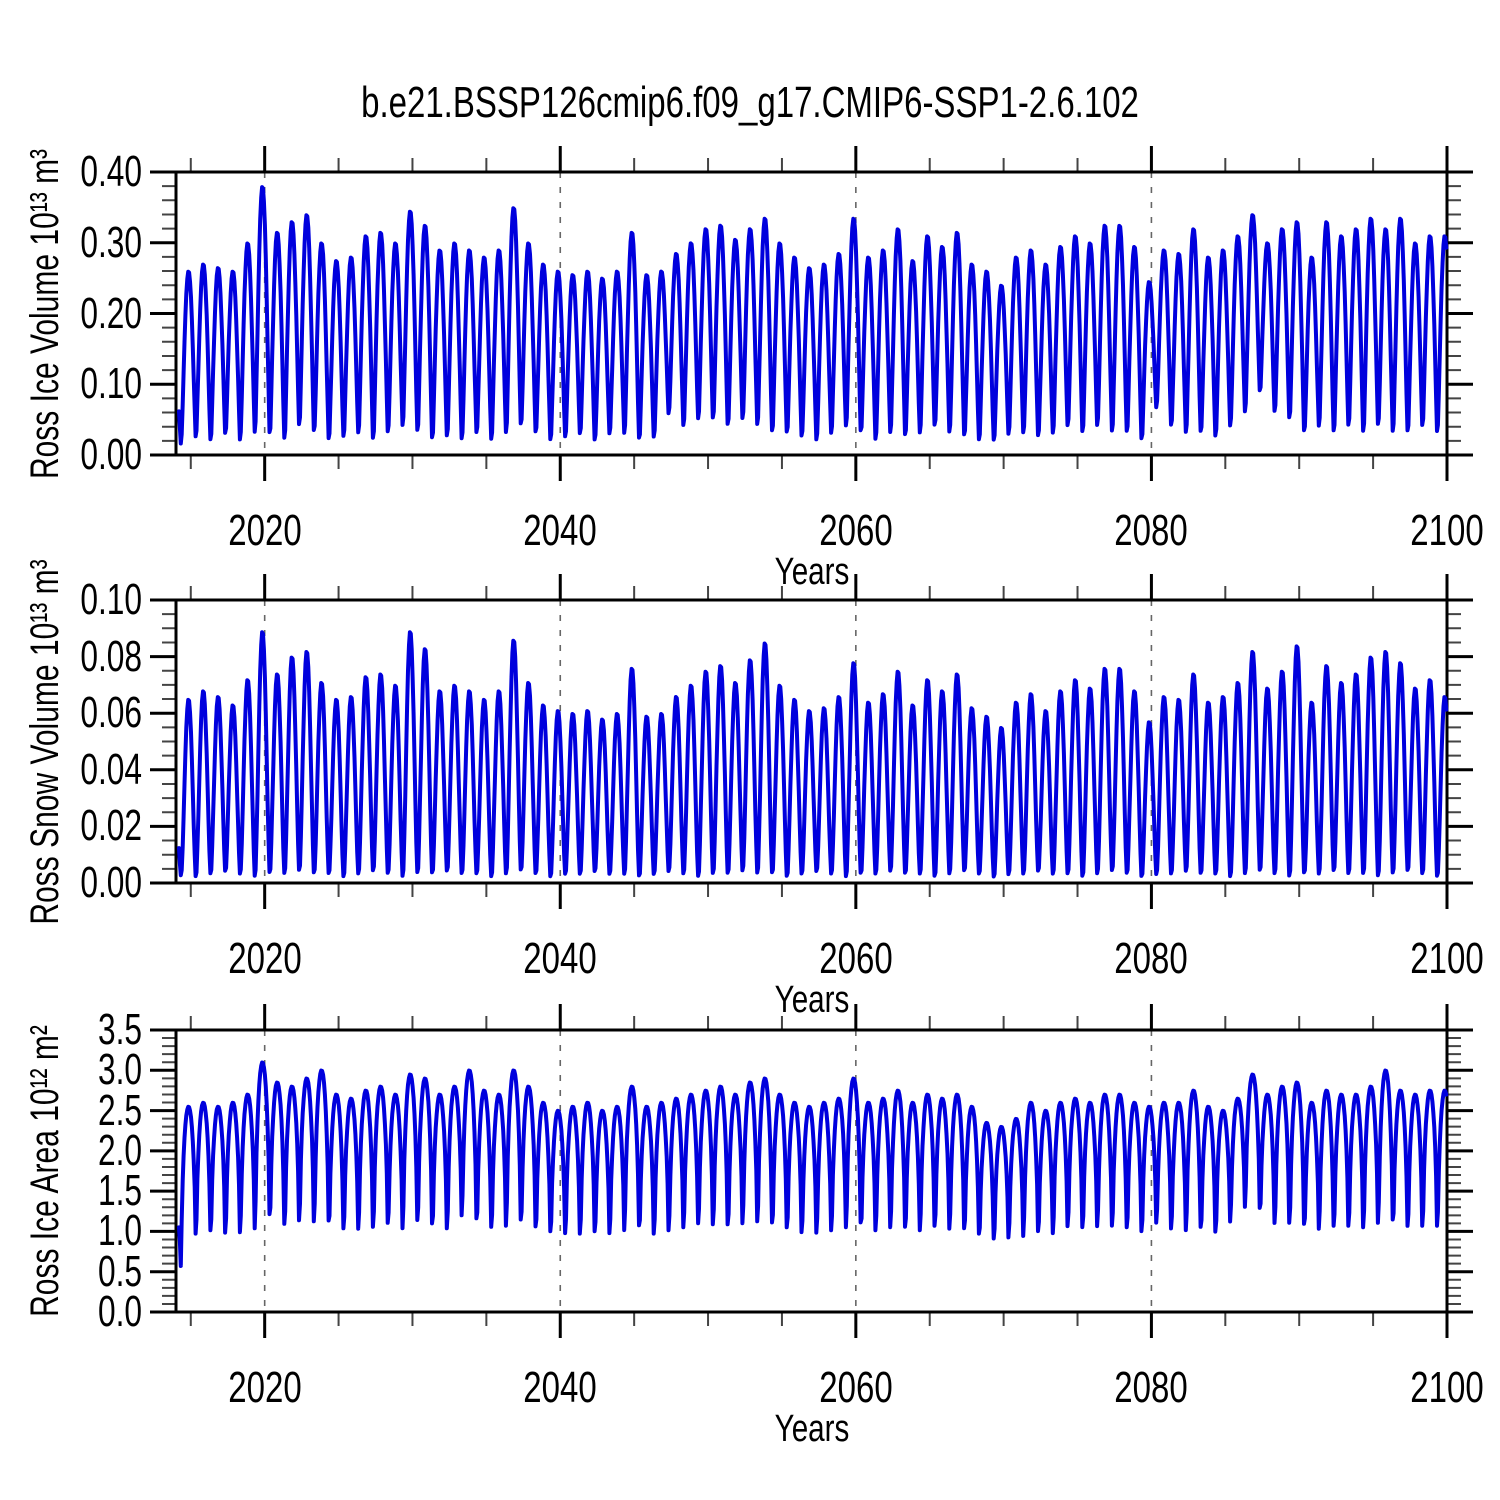  Describe the element at coordinates (811, 572) in the screenshot. I see `x-axis-label-years-1: Years` at that location.